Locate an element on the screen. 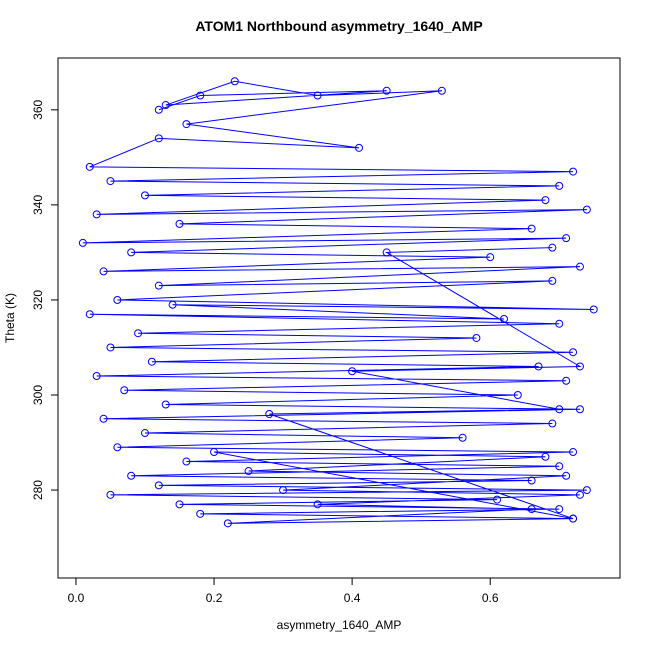 This screenshot has height=650, width=650. y-axis-label: Theta (K) is located at coordinates (10, 318).